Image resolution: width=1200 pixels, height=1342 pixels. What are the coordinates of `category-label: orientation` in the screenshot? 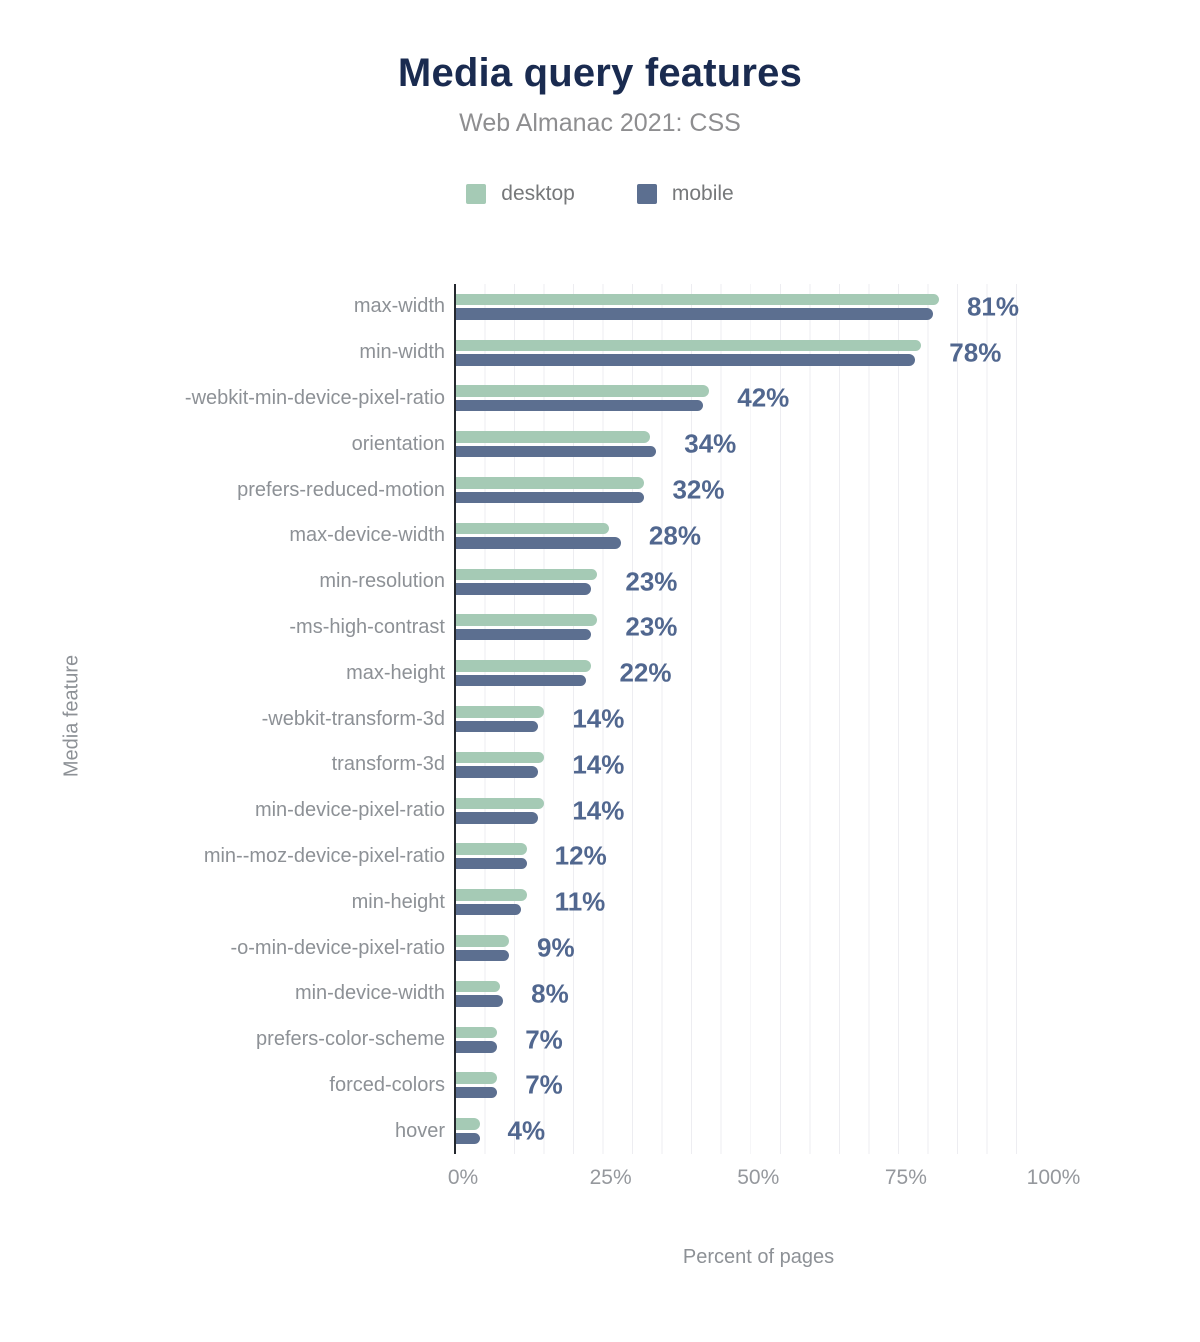 It's located at (398, 443).